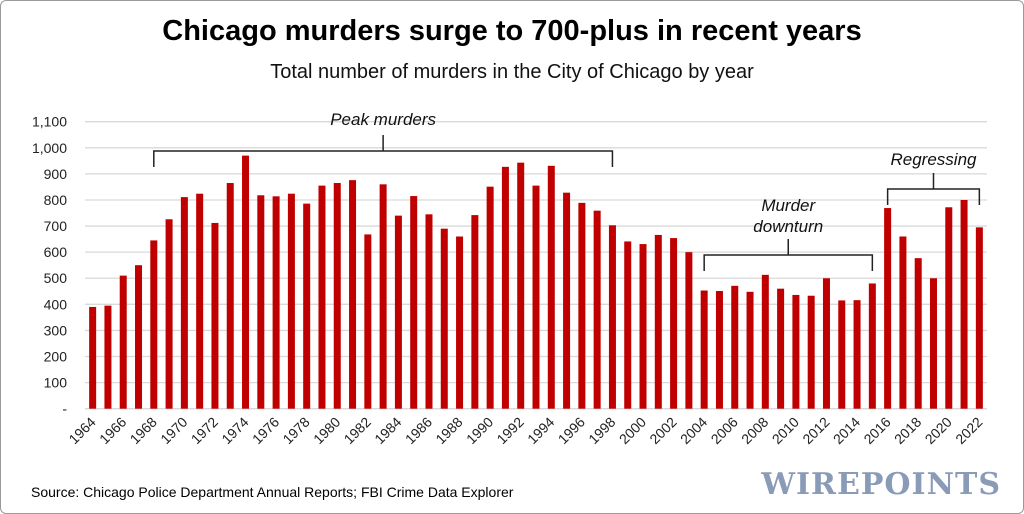  I want to click on y-tick-label: 1,100, so click(49, 122).